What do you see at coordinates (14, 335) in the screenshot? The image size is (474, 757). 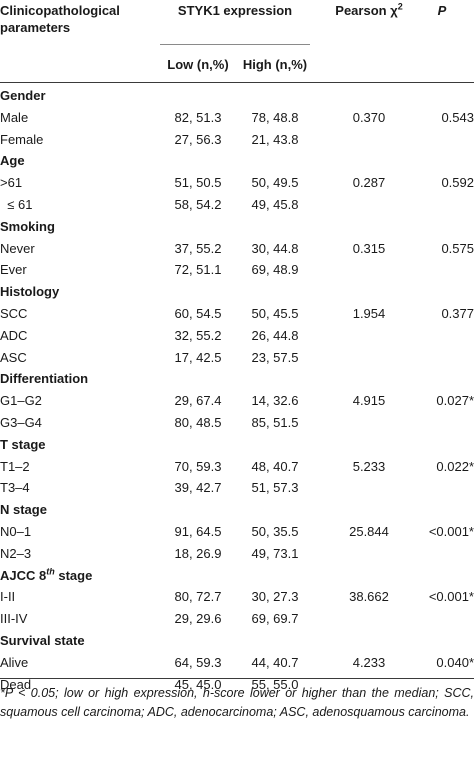 I see `row-label-text: ADC` at bounding box center [14, 335].